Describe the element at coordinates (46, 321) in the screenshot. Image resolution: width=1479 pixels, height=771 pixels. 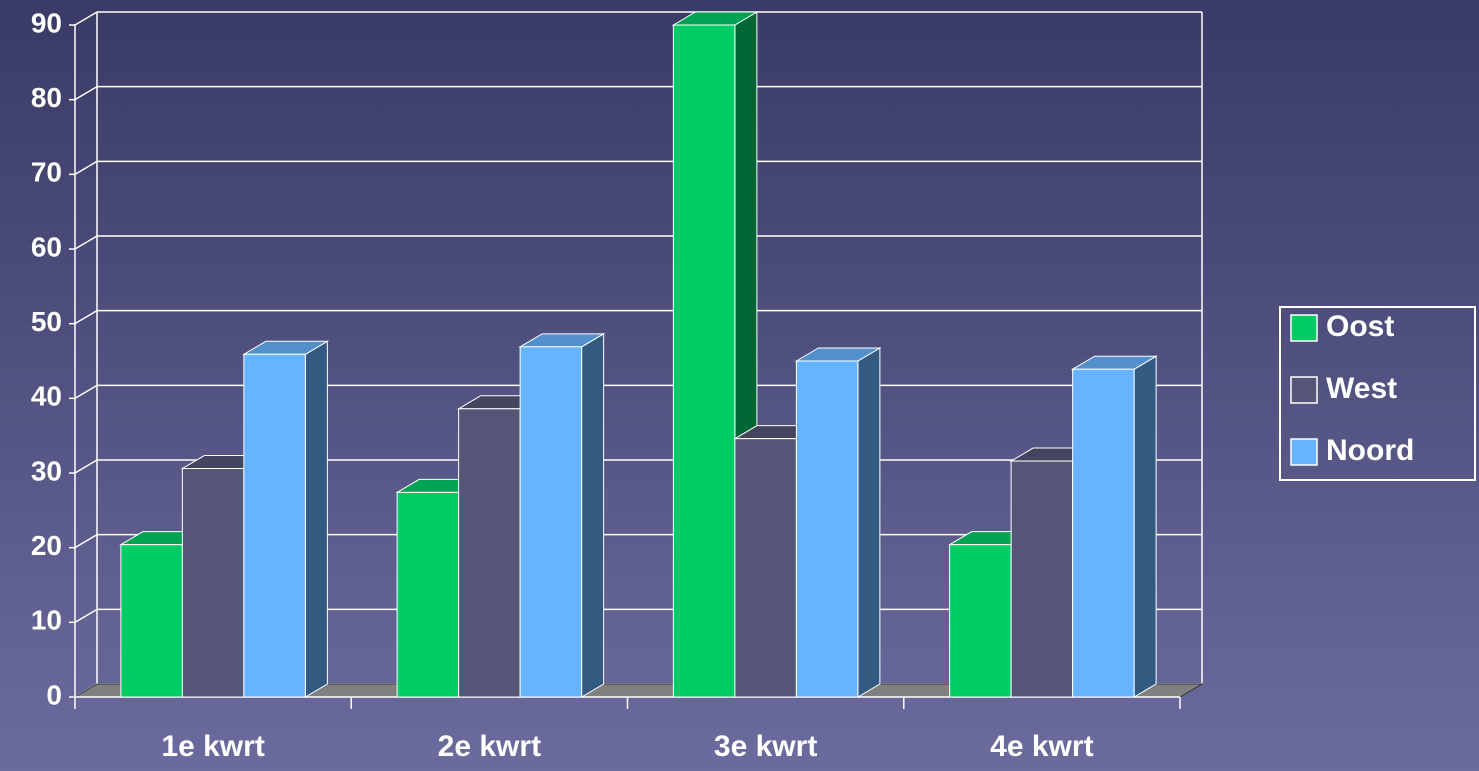
I see `y-tick-label: 50` at that location.